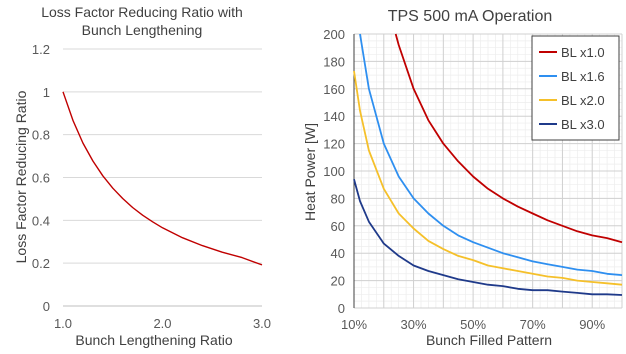 This screenshot has width=626, height=354. Describe the element at coordinates (41, 263) in the screenshot. I see `left-chart-y-tick-label: 0.2` at that location.